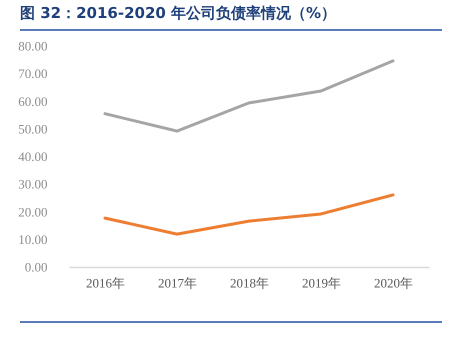  What do you see at coordinates (33, 46) in the screenshot?
I see `y-tick-label: 80.00` at bounding box center [33, 46].